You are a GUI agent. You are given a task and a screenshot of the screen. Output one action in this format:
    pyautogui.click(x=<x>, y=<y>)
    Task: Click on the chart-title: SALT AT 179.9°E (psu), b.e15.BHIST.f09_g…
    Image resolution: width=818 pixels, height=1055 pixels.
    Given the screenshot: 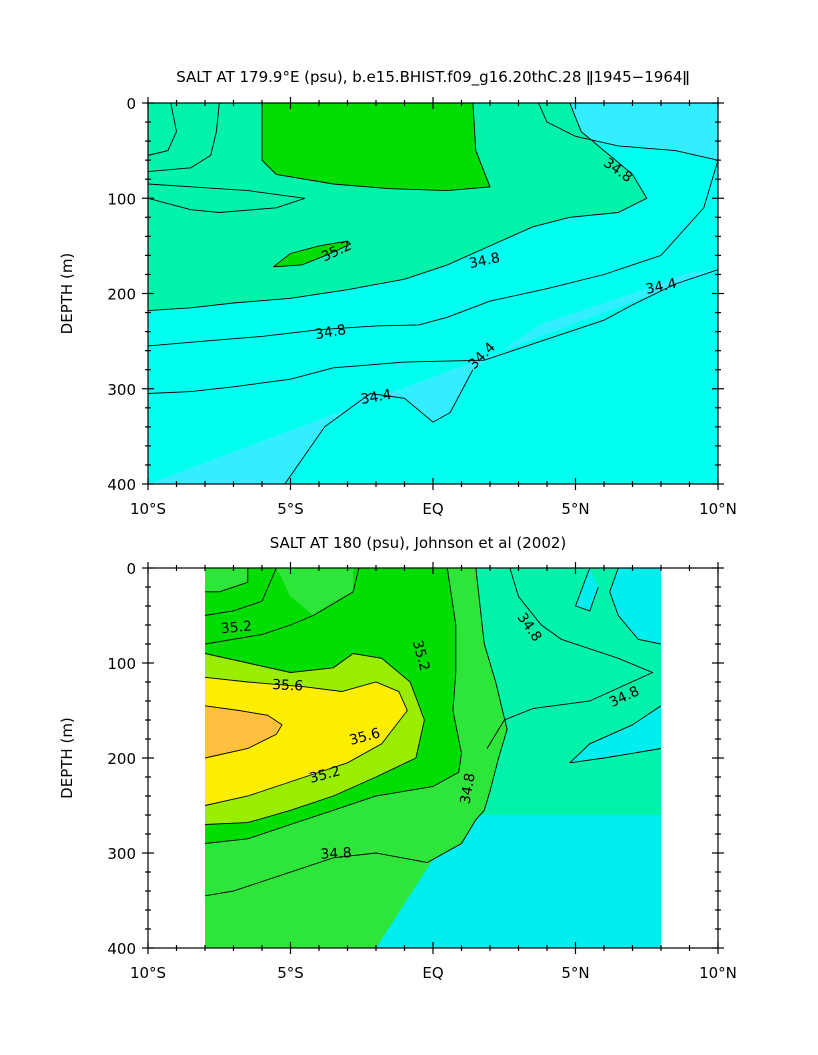 What is the action you would take?
    pyautogui.click(x=433, y=77)
    